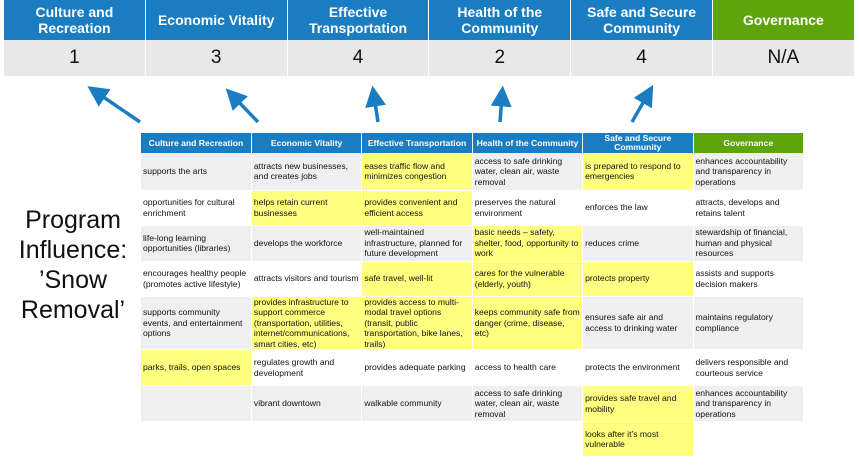 The width and height of the screenshot is (859, 465). Describe the element at coordinates (358, 20) in the screenshot. I see `category-header: Effective Transportation` at that location.